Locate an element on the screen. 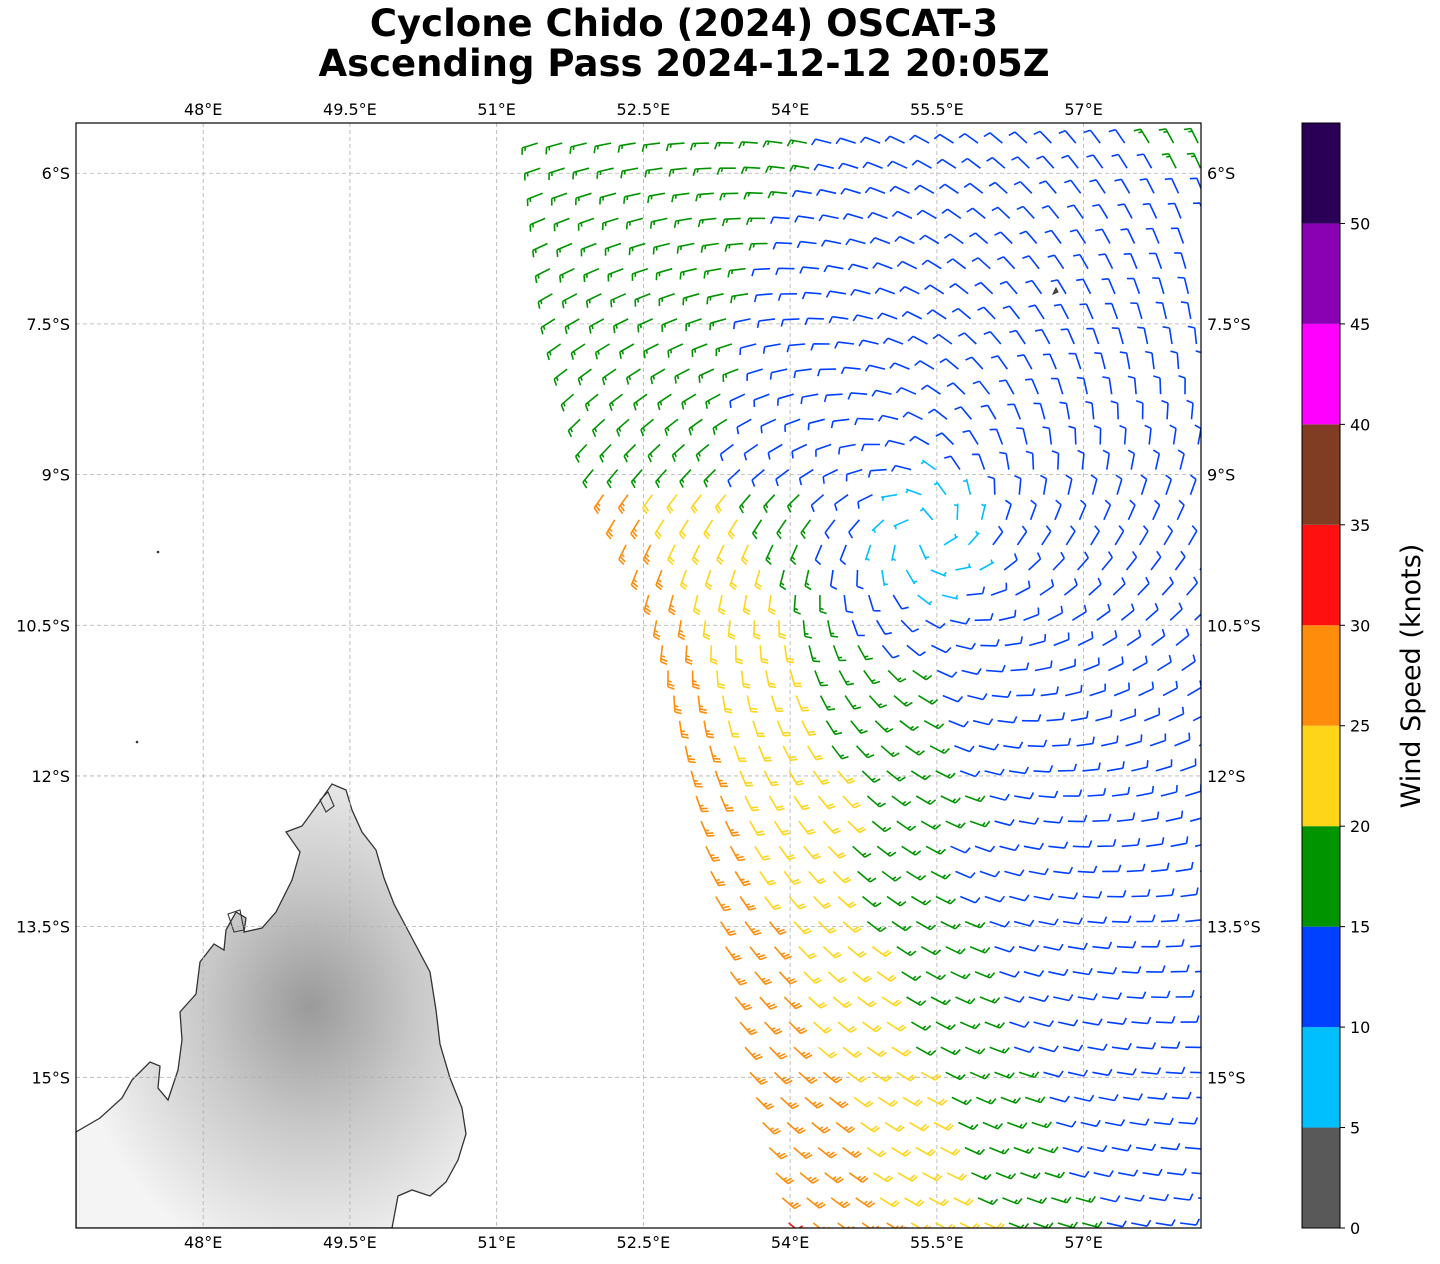 The width and height of the screenshot is (1440, 1264). colorbar-tick-label: 0 is located at coordinates (1355, 1228).